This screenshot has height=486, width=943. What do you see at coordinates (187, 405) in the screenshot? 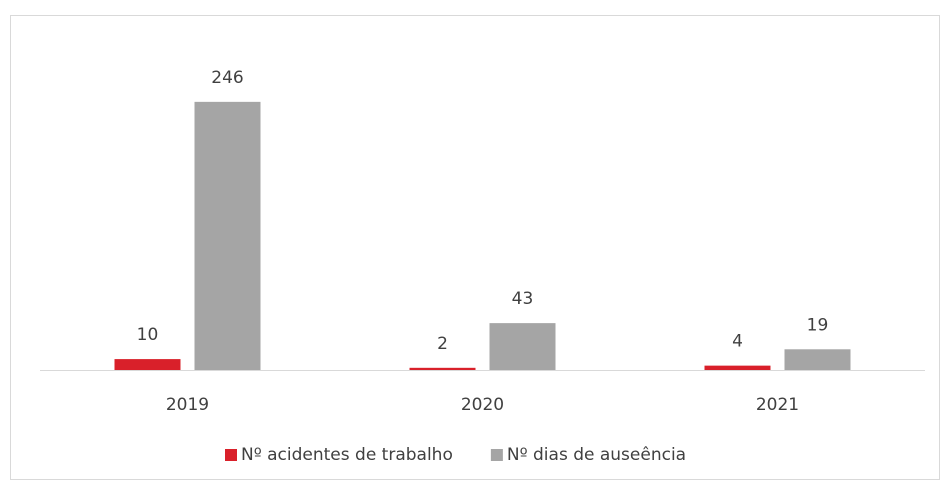
I see `x-tick-label: 2019` at bounding box center [187, 405].